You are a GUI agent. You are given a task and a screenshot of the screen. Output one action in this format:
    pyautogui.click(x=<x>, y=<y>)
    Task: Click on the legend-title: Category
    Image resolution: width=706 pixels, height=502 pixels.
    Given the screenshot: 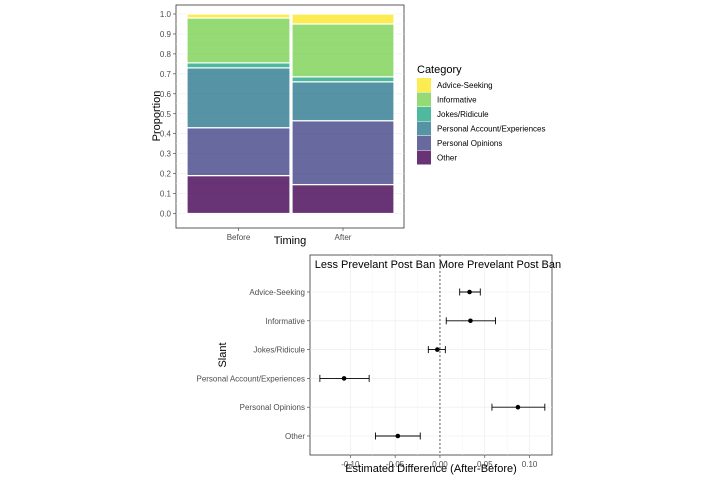 What is the action you would take?
    pyautogui.click(x=439, y=70)
    